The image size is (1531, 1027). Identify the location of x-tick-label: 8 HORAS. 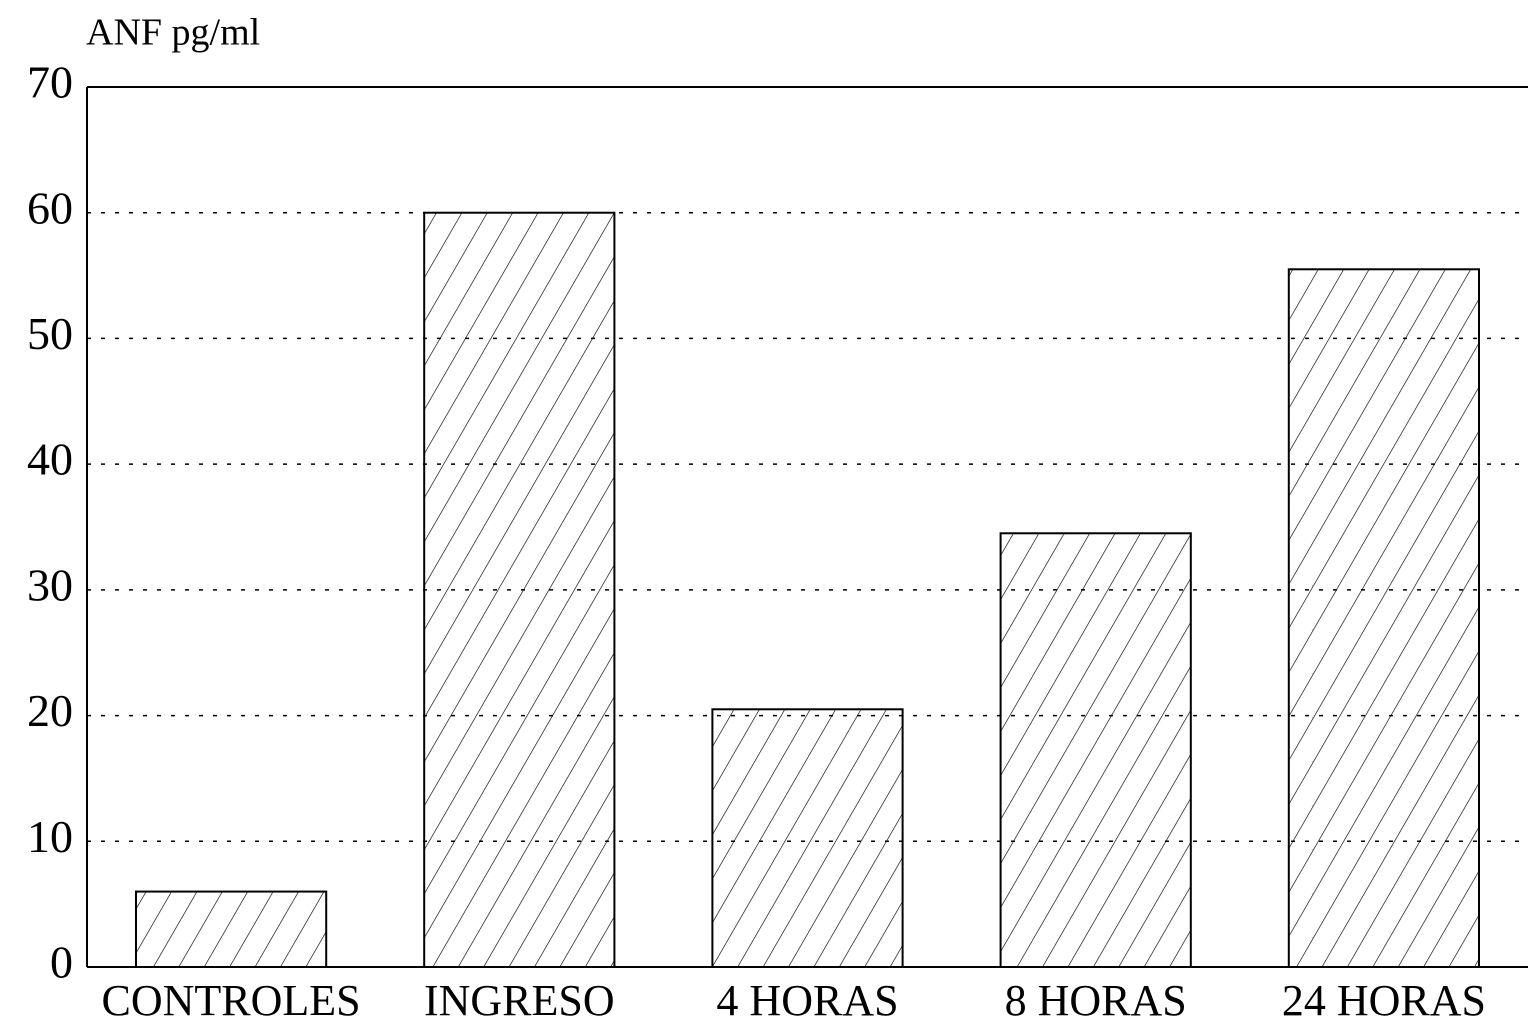
(1096, 1000).